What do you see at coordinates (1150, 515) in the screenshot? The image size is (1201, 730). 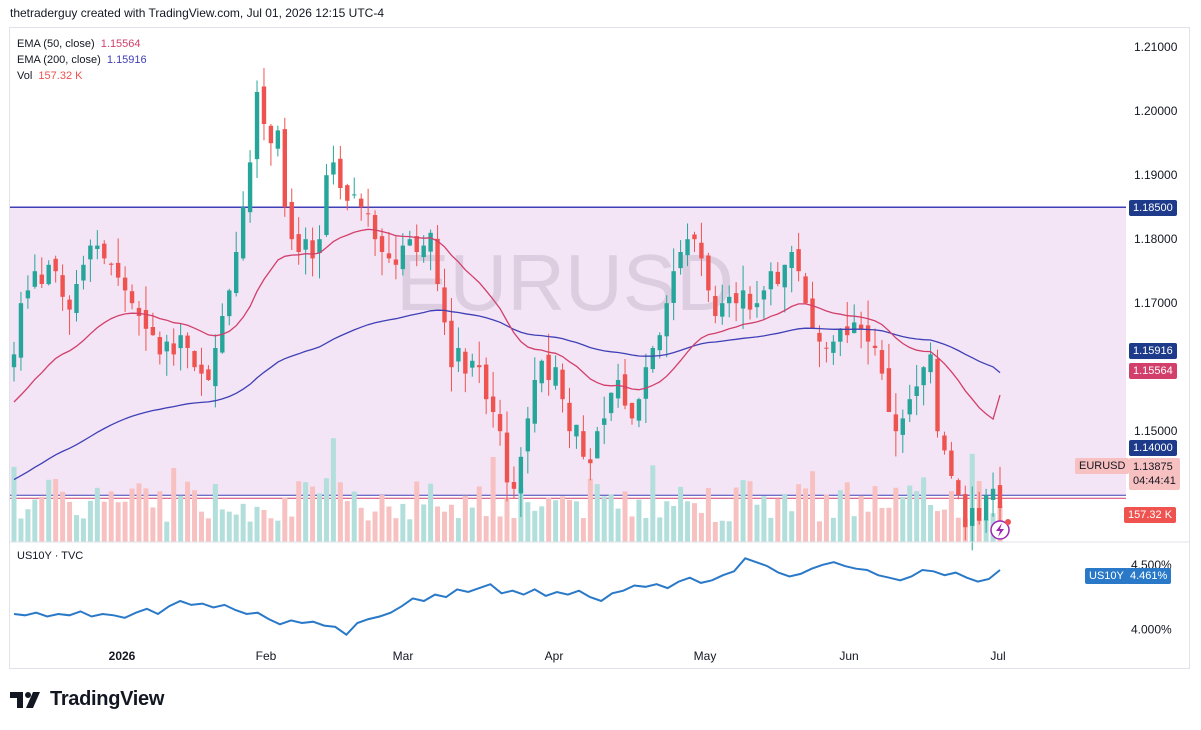 I see `volume-tag: 157.32 K` at bounding box center [1150, 515].